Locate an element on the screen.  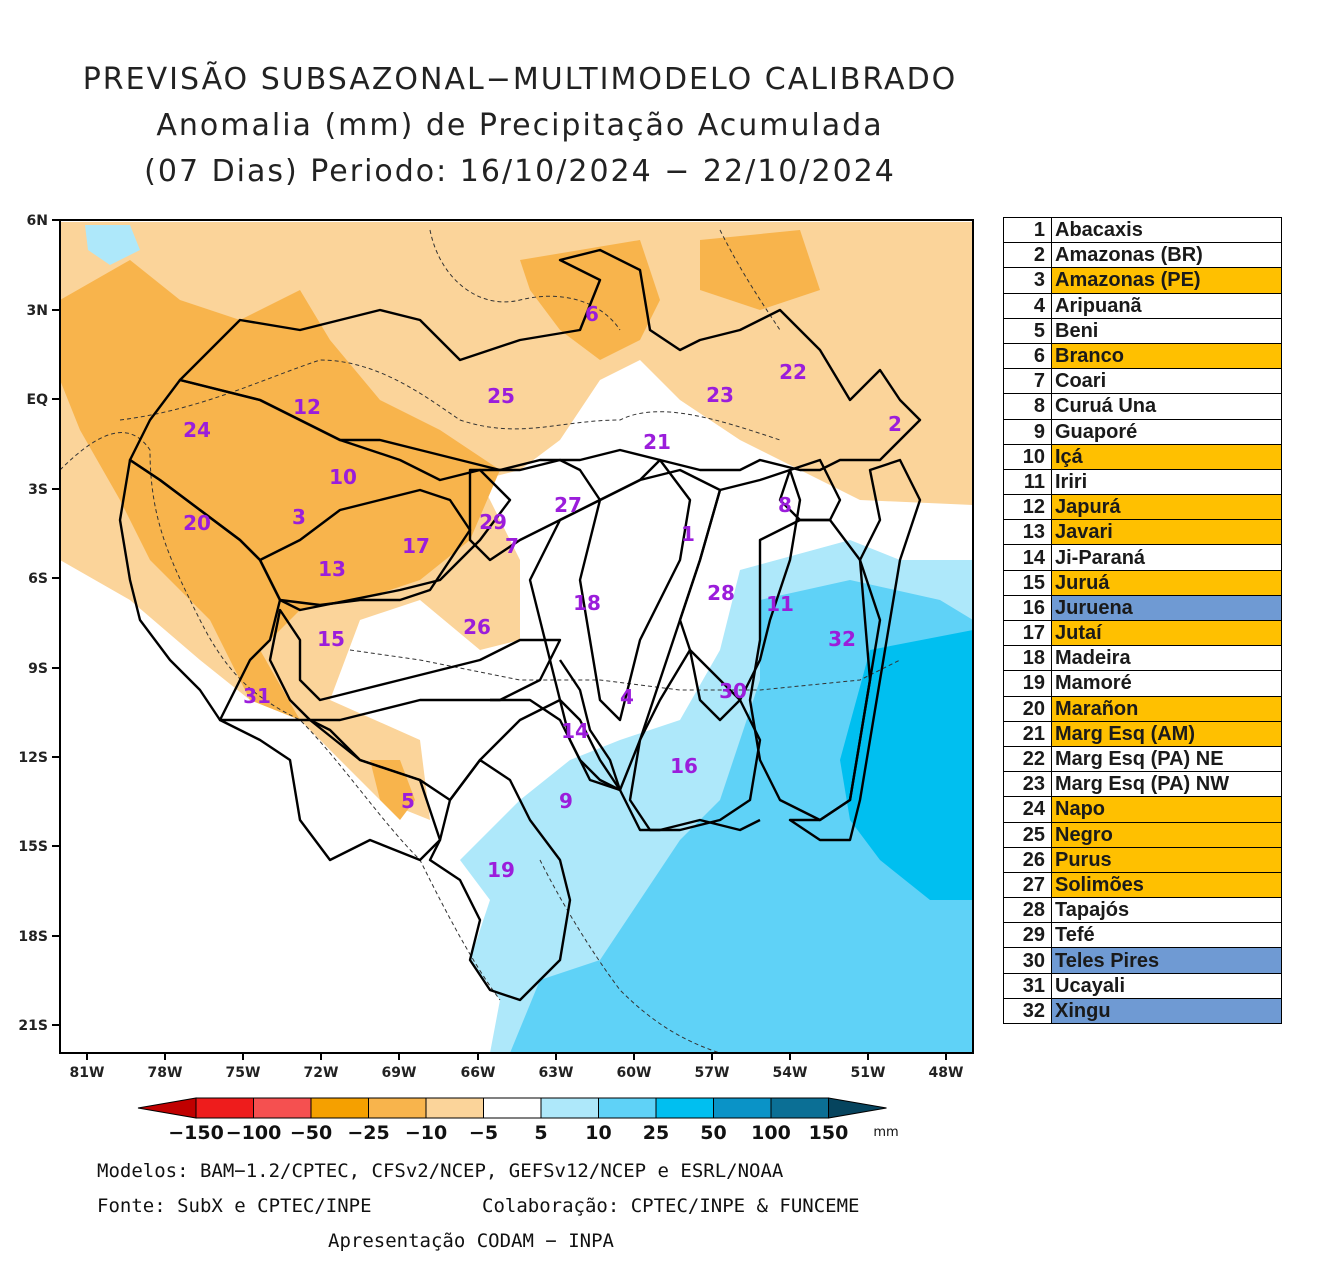
basin-legend-row: 16 Juruena is located at coordinates (1142, 608).